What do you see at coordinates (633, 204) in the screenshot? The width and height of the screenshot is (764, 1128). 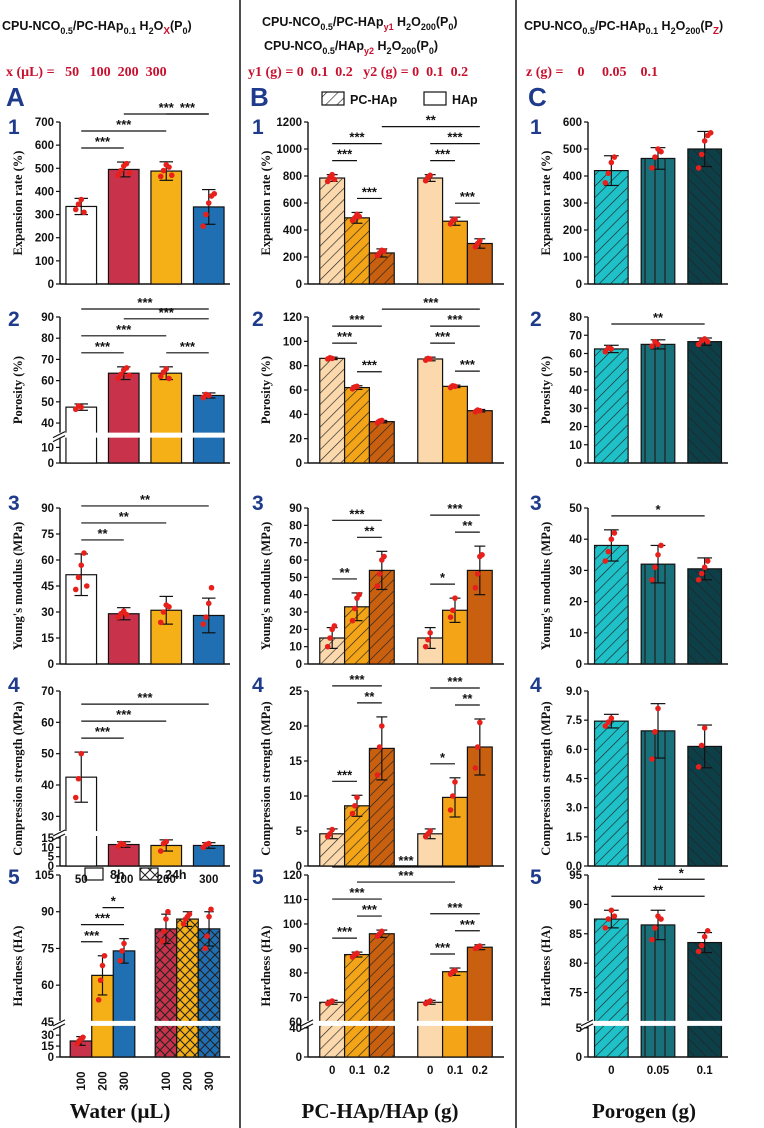 I see `chart-c1: 0 100 200 300 400 500 600 Expansion rate (%)` at bounding box center [633, 204].